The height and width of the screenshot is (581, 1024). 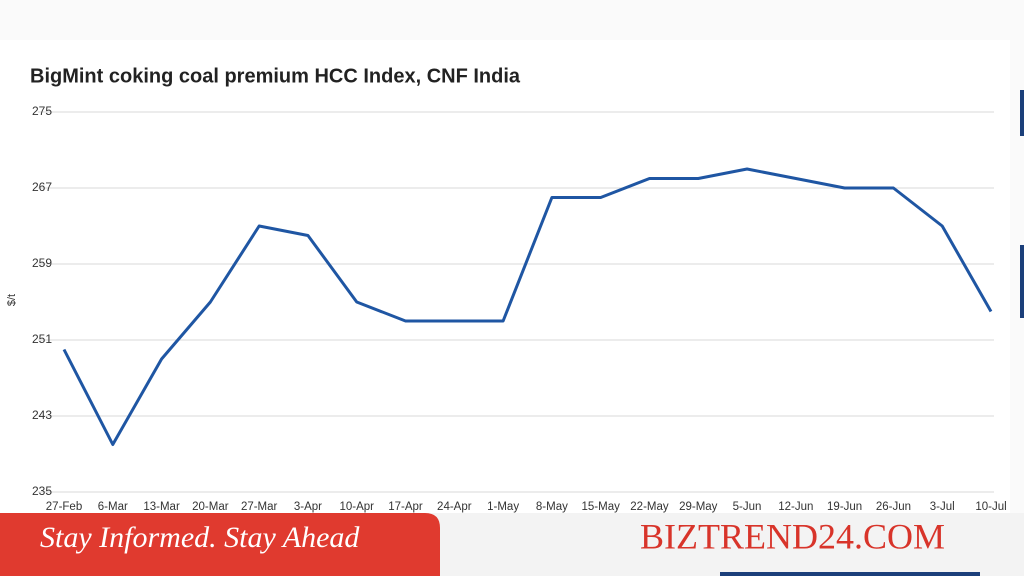 What do you see at coordinates (795, 507) in the screenshot?
I see `x-tick-label: 12-Jun` at bounding box center [795, 507].